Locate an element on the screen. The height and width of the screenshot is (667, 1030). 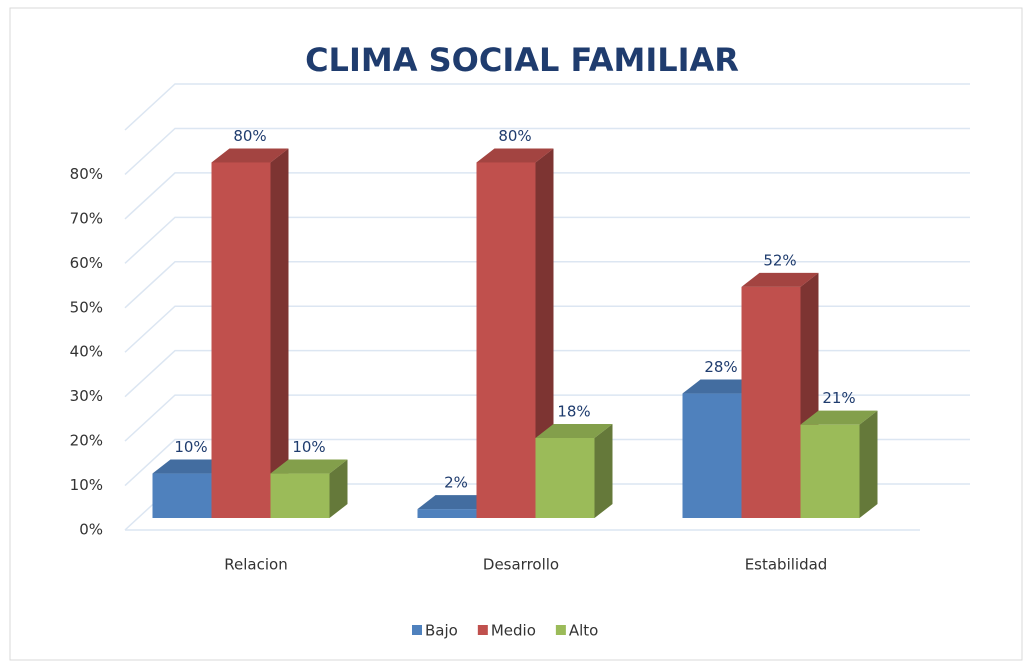
legend-label: Medio is located at coordinates (513, 631).